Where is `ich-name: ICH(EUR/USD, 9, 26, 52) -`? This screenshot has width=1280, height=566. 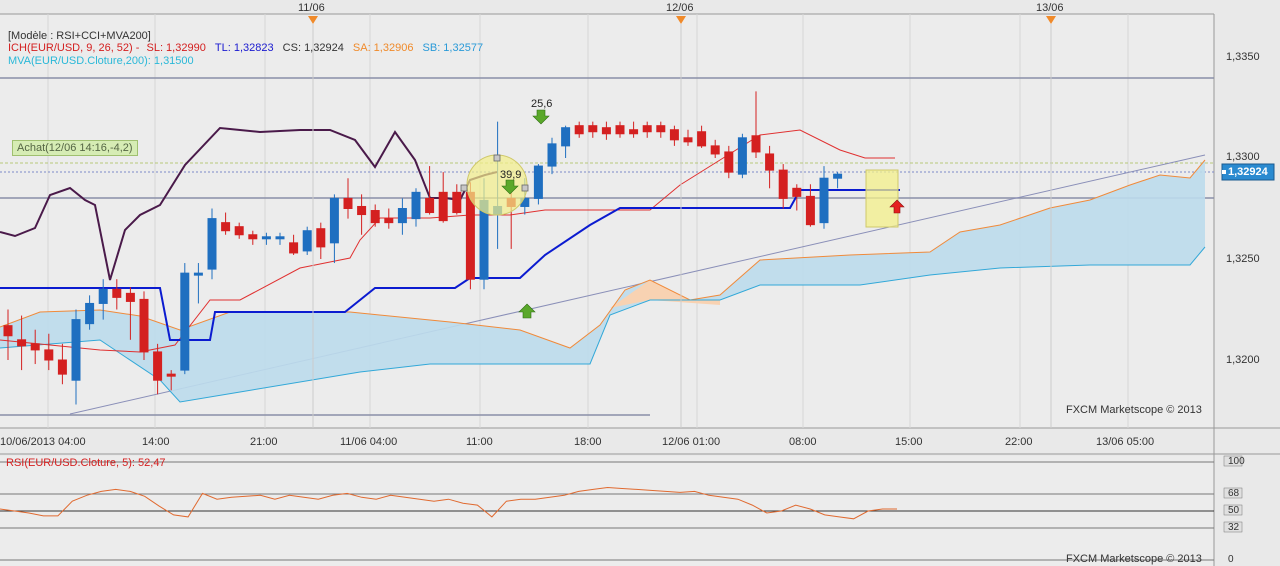 ich-name: ICH(EUR/USD, 9, 26, 52) - is located at coordinates (74, 48).